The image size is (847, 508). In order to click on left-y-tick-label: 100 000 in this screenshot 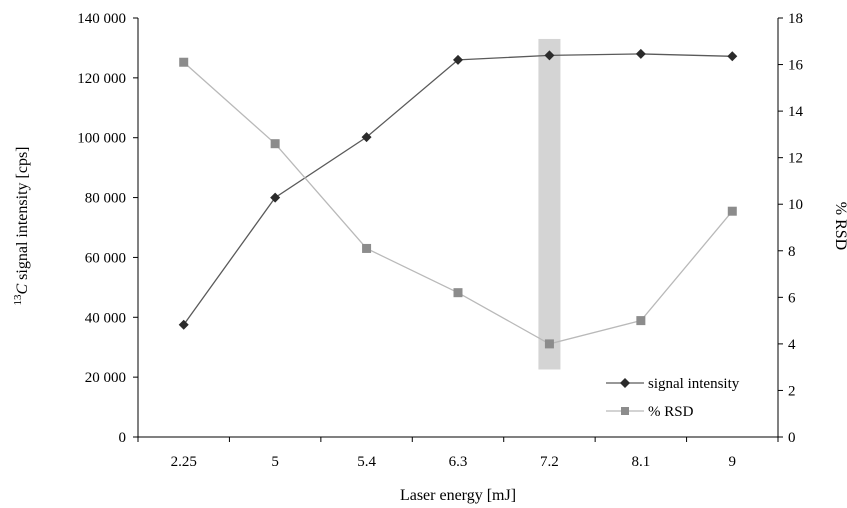, I will do `click(101, 139)`.